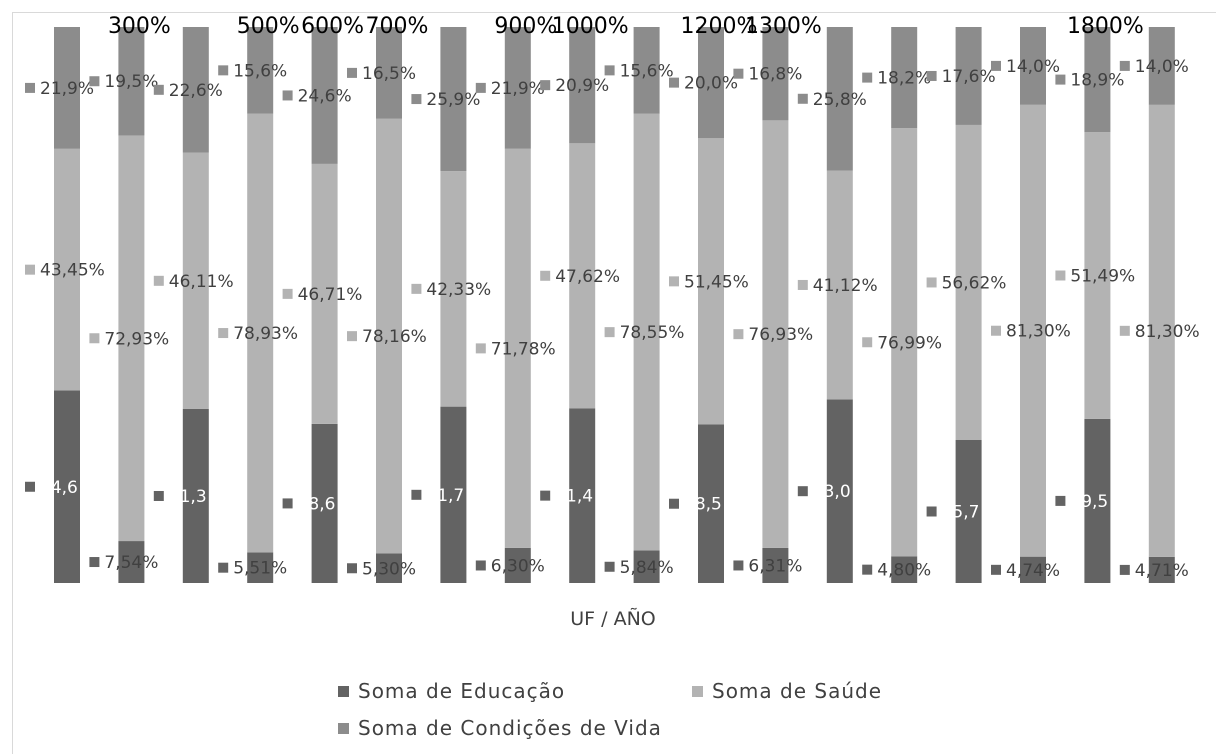  Describe the element at coordinates (974, 283) in the screenshot. I see `data-label-saude-15: 56,62%` at that location.